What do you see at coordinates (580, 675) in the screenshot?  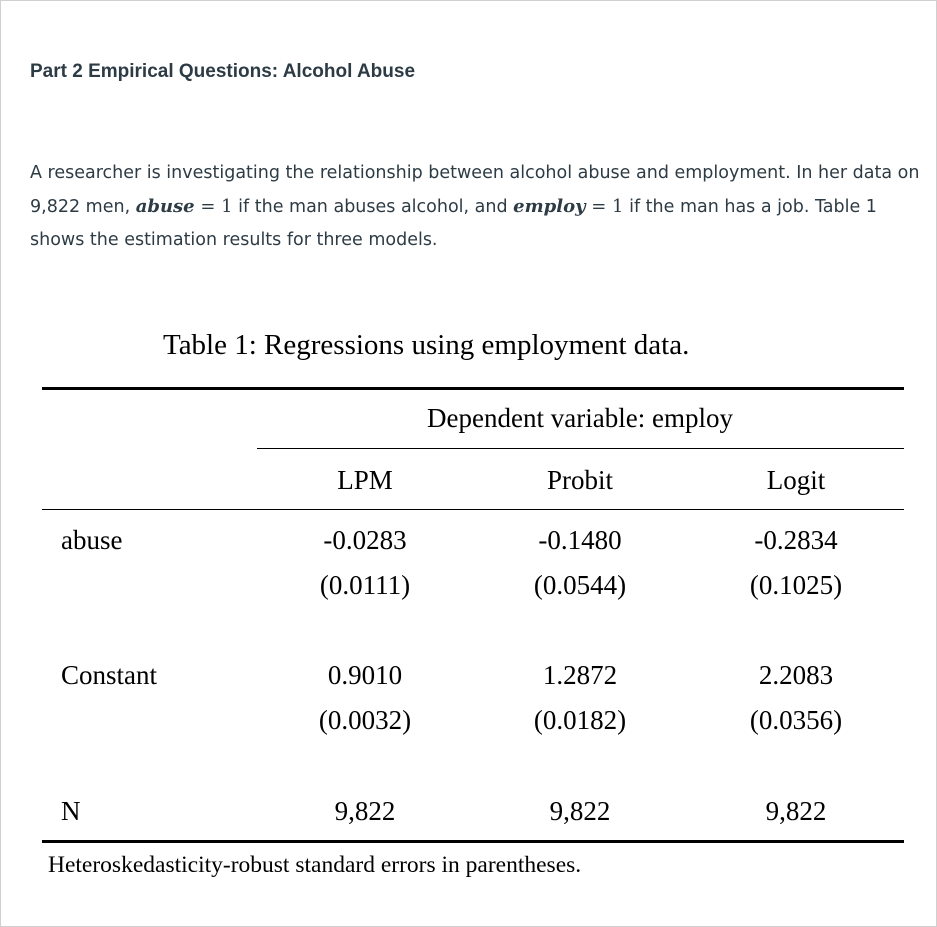 I see `constant-coef-probit: 1.2872` at bounding box center [580, 675].